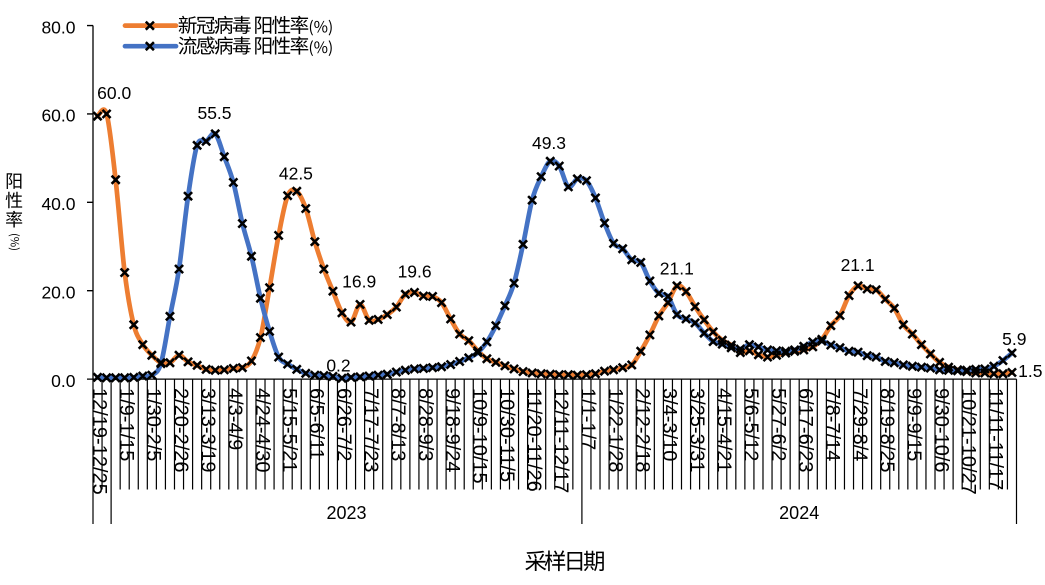 This screenshot has height=585, width=1045. What do you see at coordinates (289, 430) in the screenshot?
I see `svg-text: 5/15-5/21` at bounding box center [289, 430].